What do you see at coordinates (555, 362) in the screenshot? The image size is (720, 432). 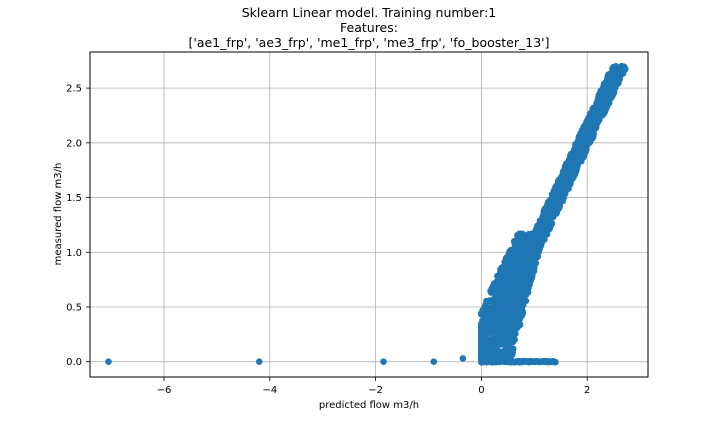 I see `zero-band-point` at bounding box center [555, 362].